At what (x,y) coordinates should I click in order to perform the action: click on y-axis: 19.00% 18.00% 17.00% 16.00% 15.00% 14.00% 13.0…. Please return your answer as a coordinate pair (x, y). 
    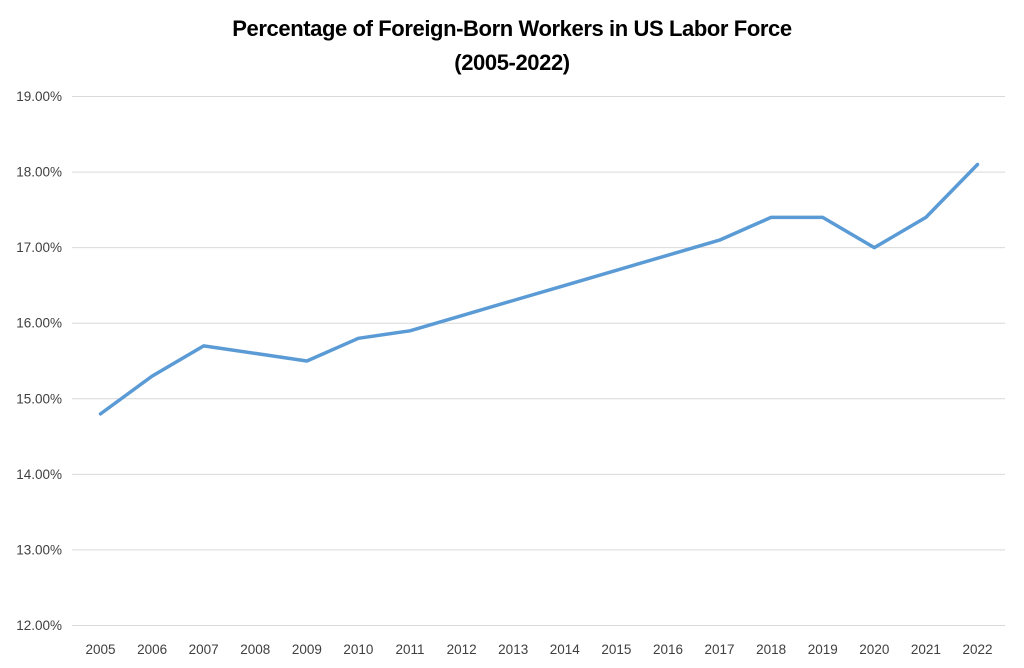
    Looking at the image, I should click on (39, 361).